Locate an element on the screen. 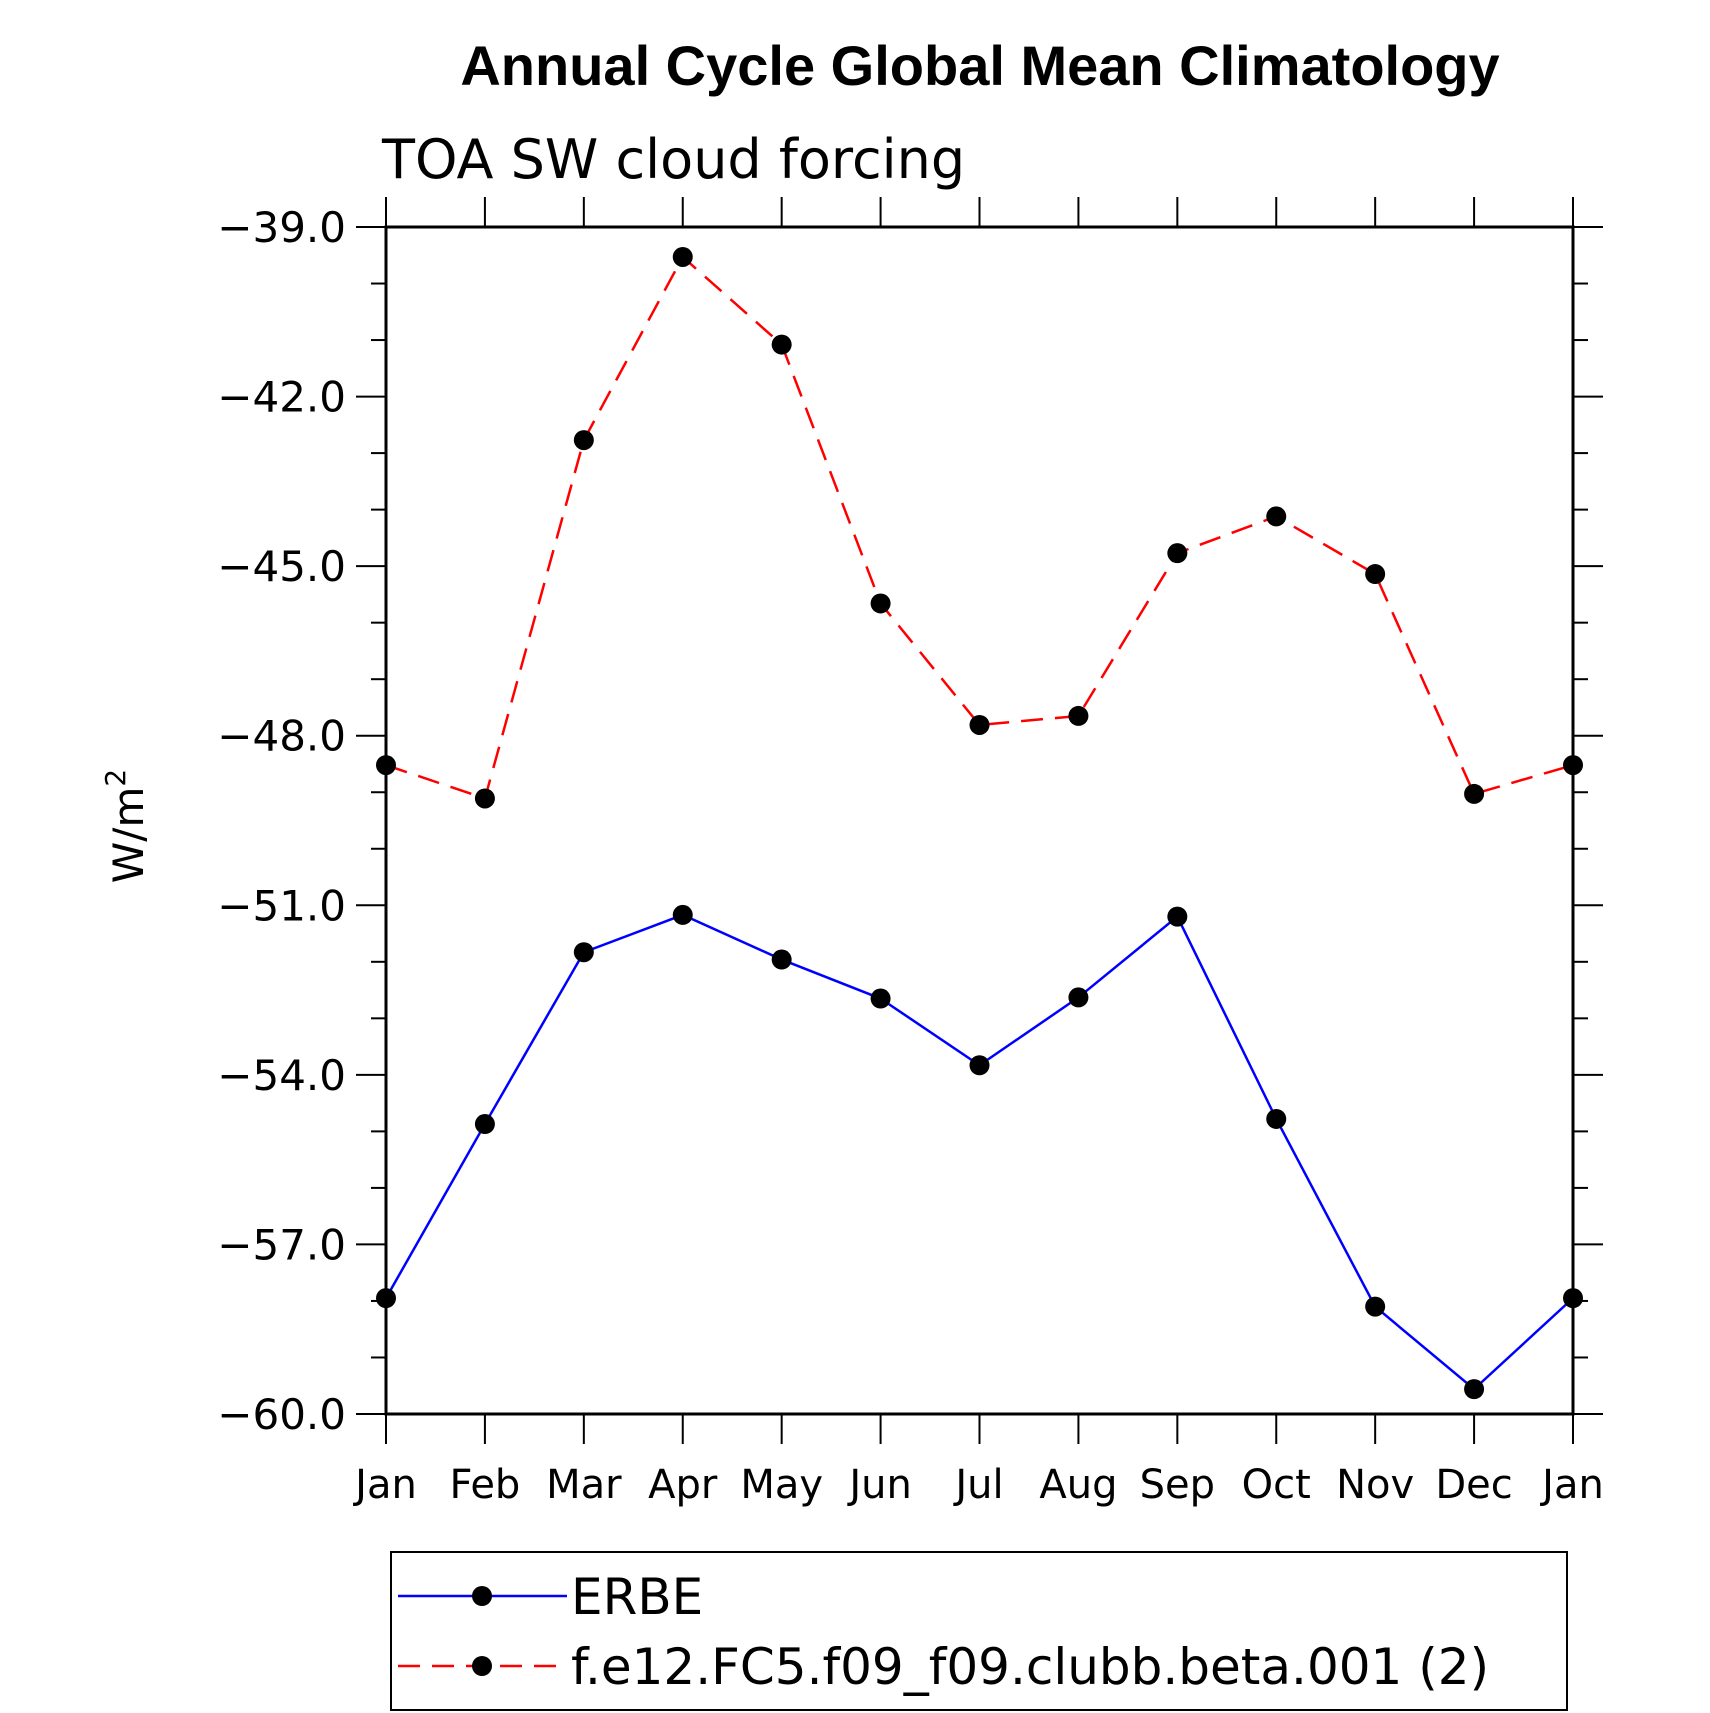 Image resolution: width=1710 pixels, height=1713 pixels. legend-entry-1: ERBE is located at coordinates (550, 1597).